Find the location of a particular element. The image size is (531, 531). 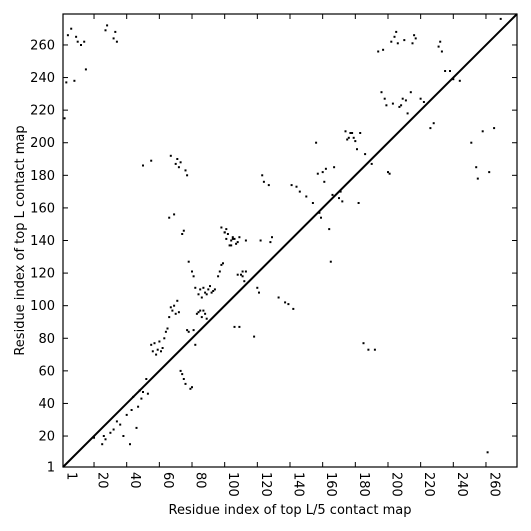

y-tick-label: 60 is located at coordinates (46, 371).